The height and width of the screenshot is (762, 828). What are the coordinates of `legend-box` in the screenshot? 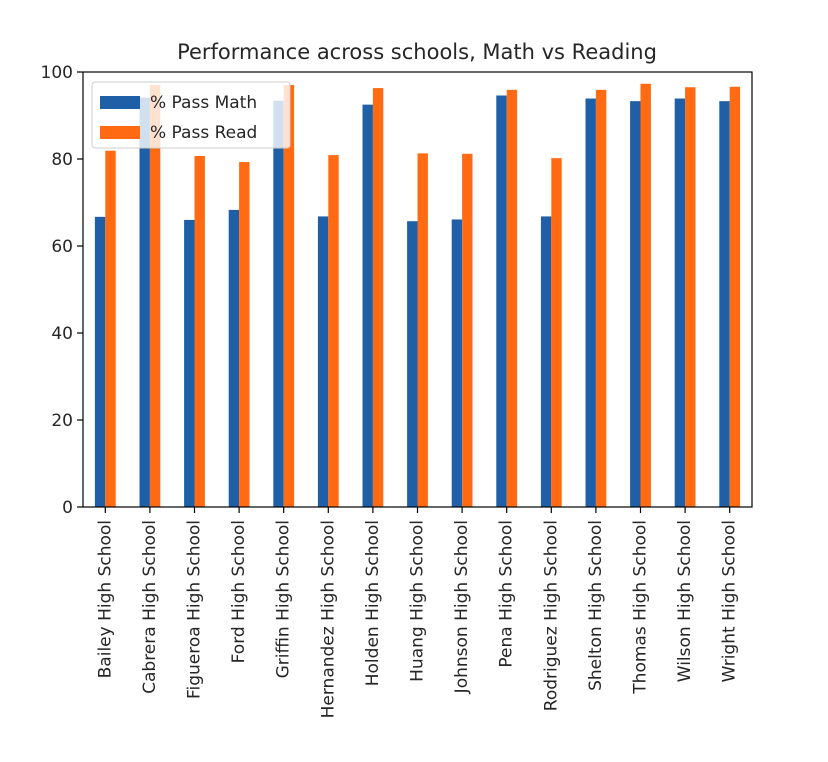 It's located at (191, 115).